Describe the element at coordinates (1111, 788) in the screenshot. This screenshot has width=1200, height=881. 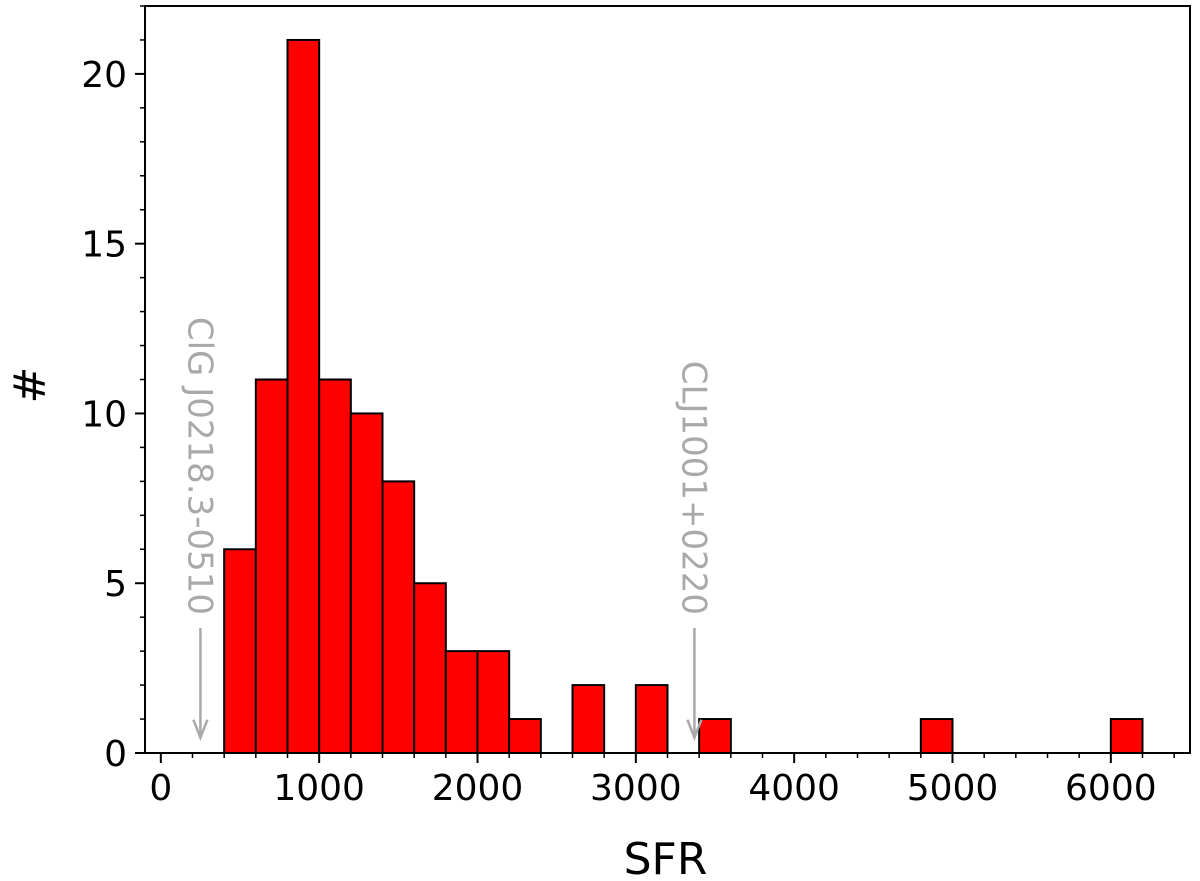
I see `x-tick-label: 6000` at that location.